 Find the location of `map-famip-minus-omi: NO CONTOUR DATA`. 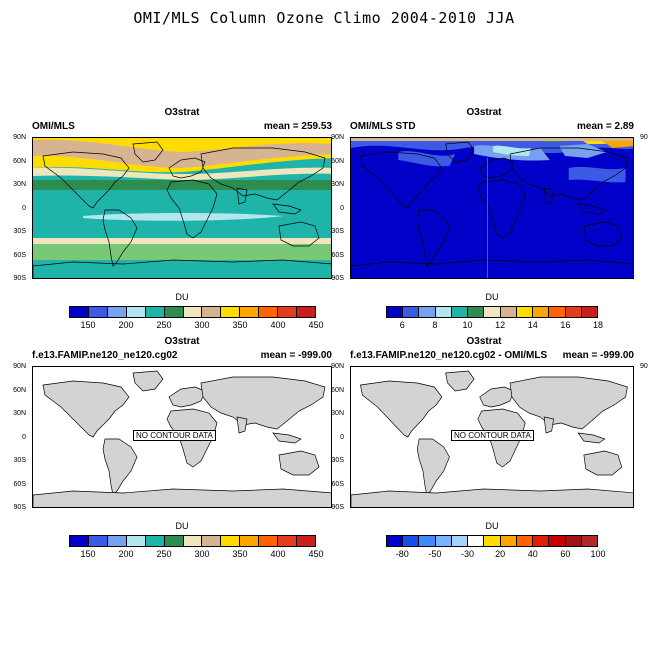

map-famip-minus-omi: NO CONTOUR DATA is located at coordinates (492, 437).